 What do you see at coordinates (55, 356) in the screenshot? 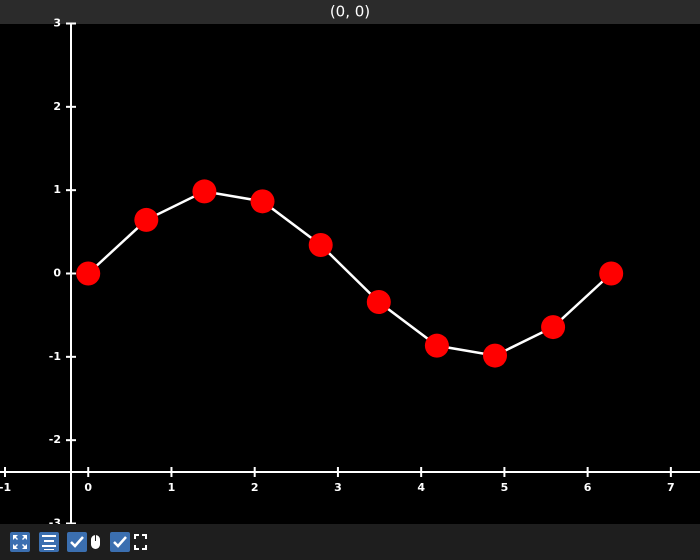
I see `y-tick-label: -1` at bounding box center [55, 356].